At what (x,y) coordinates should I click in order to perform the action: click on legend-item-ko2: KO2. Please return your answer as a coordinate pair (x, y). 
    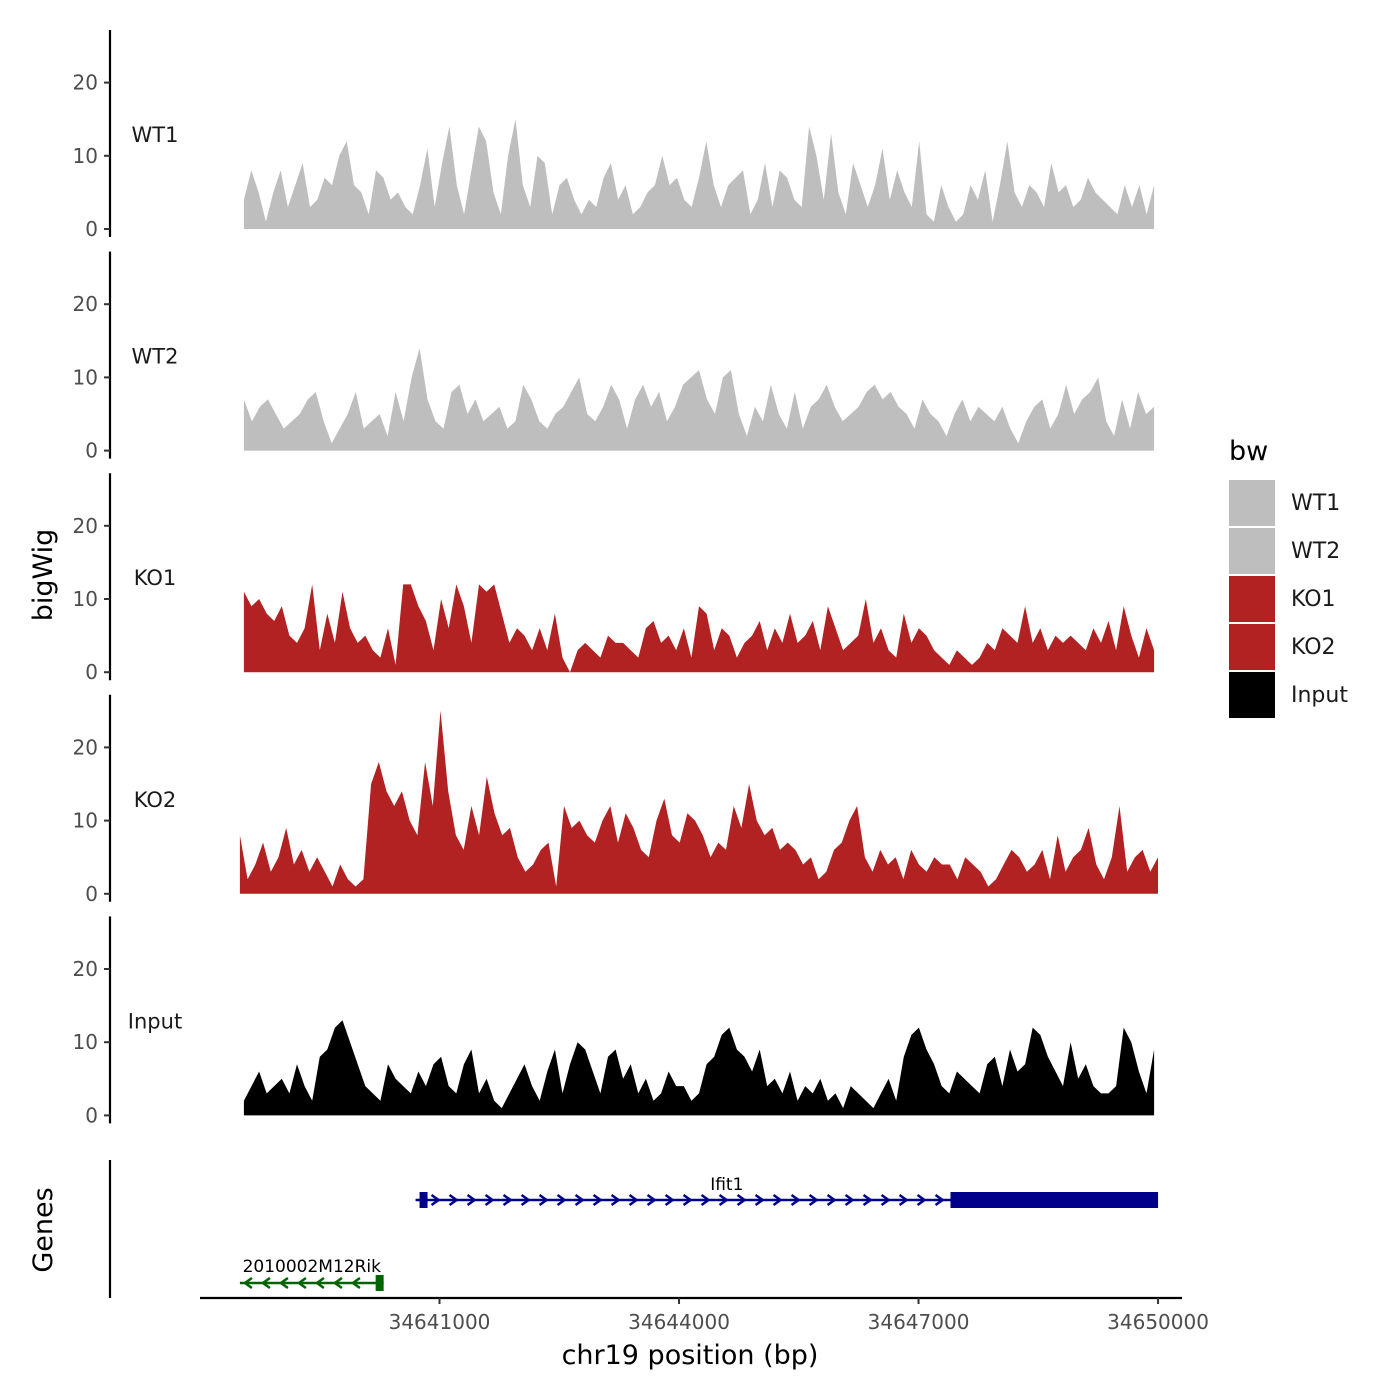
    Looking at the image, I should click on (1282, 647).